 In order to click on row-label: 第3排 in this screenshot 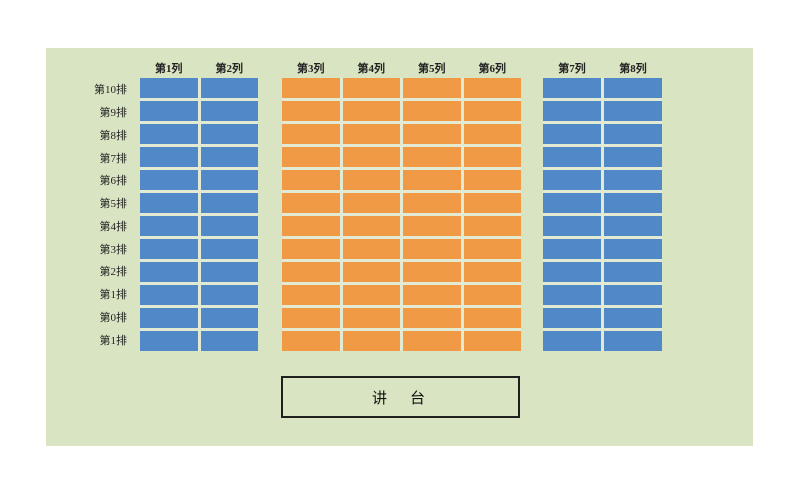, I will do `click(113, 249)`.